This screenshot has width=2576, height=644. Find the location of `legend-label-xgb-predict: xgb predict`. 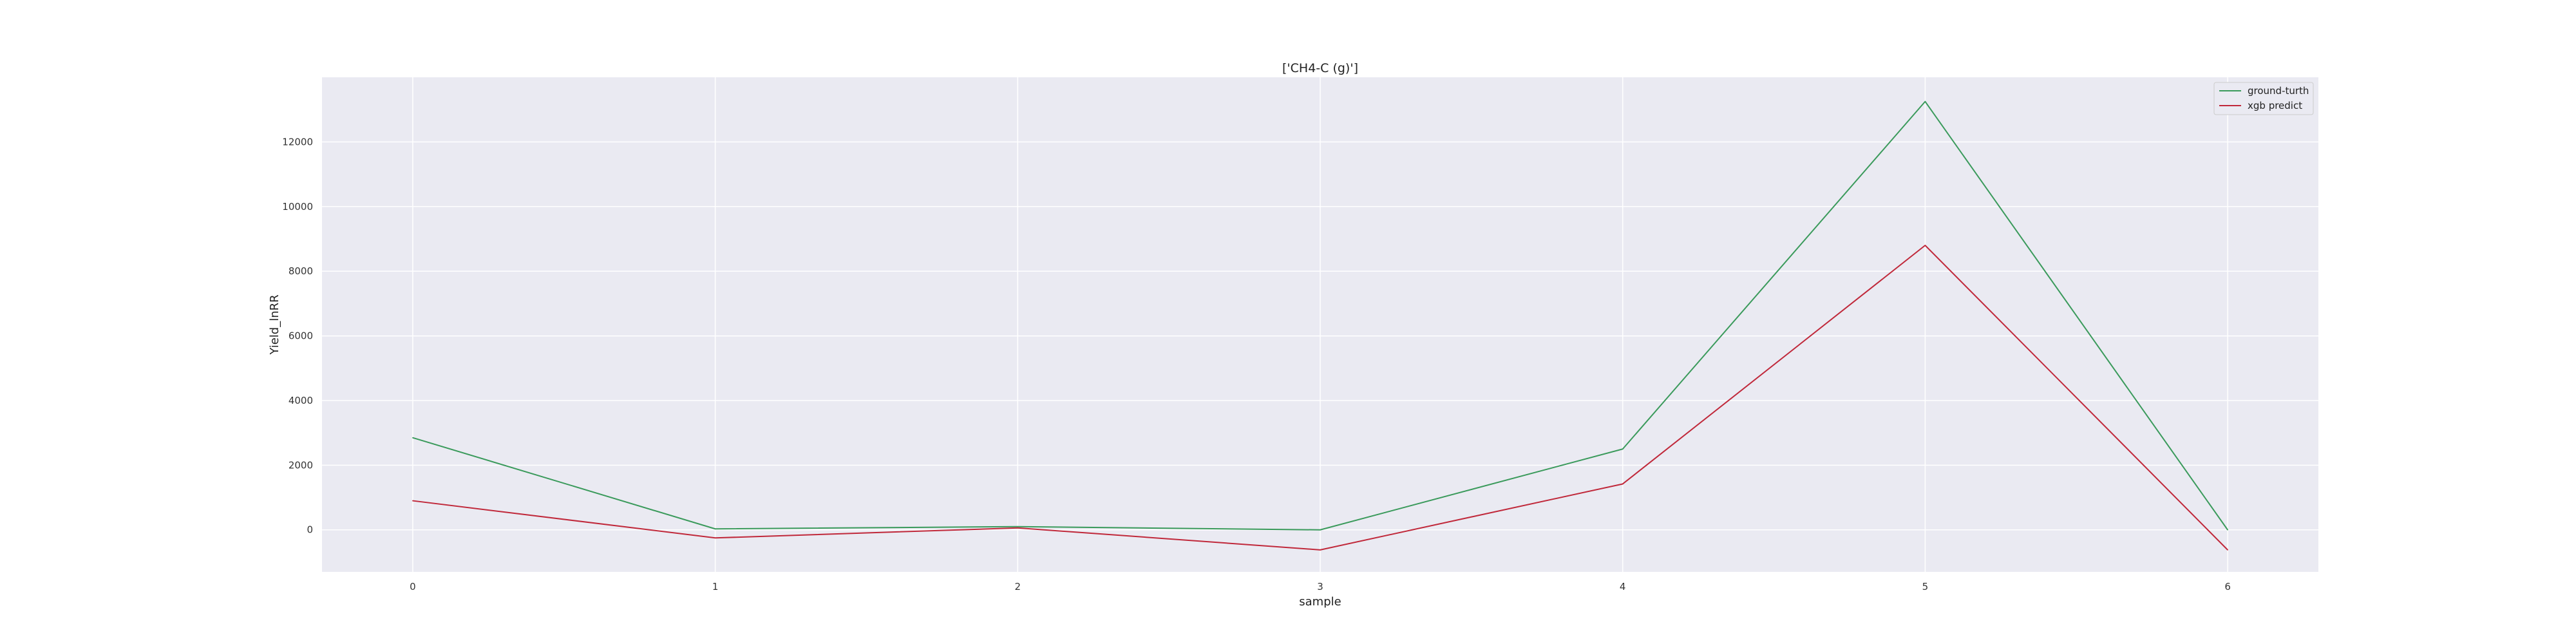

legend-label-xgb-predict: xgb predict is located at coordinates (2275, 105).